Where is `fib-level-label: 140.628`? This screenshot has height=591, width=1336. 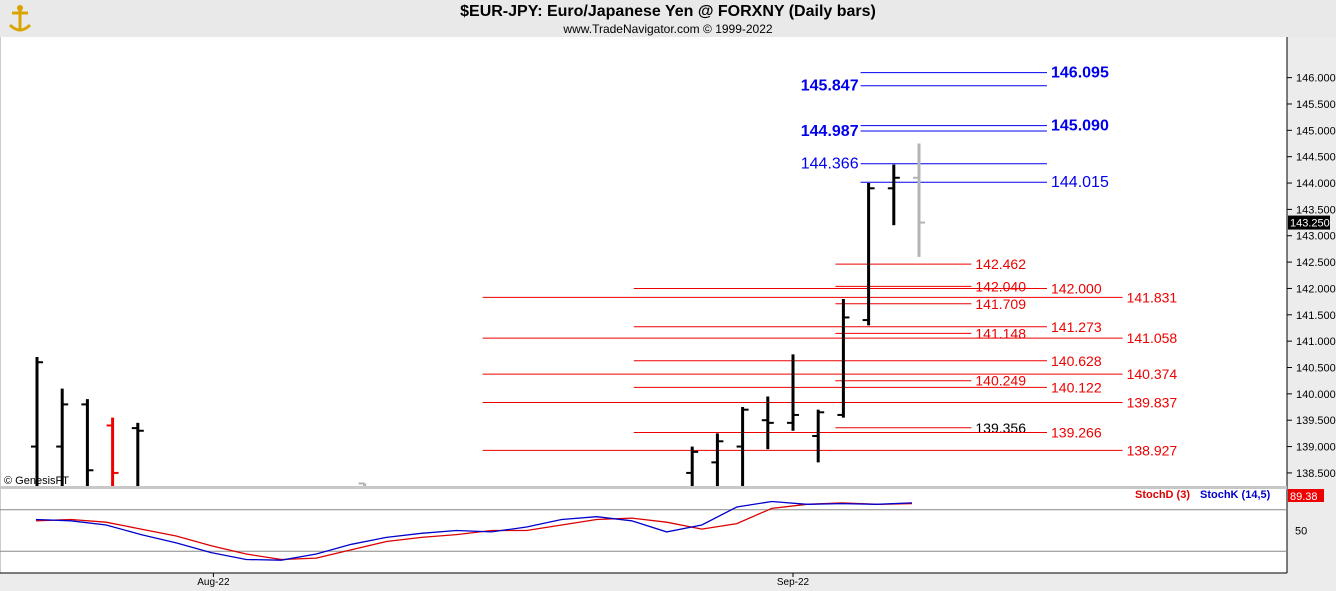
fib-level-label: 140.628 is located at coordinates (1076, 361).